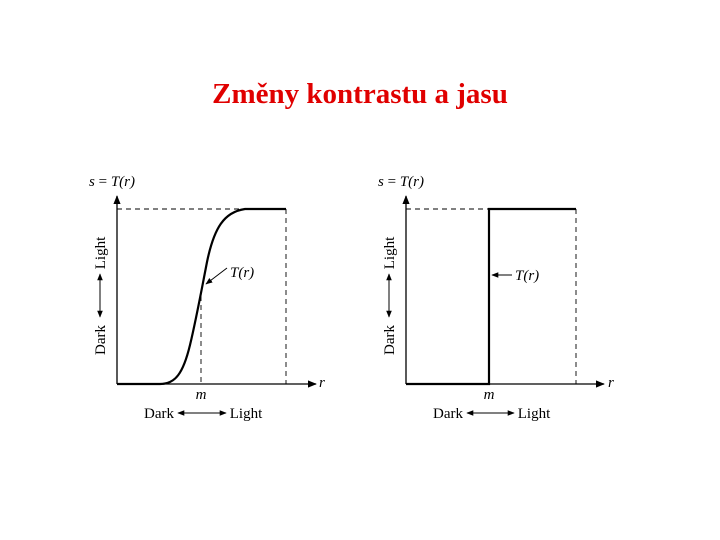 The width and height of the screenshot is (720, 540). Describe the element at coordinates (216, 276) in the screenshot. I see `curve-label-pointer` at that location.